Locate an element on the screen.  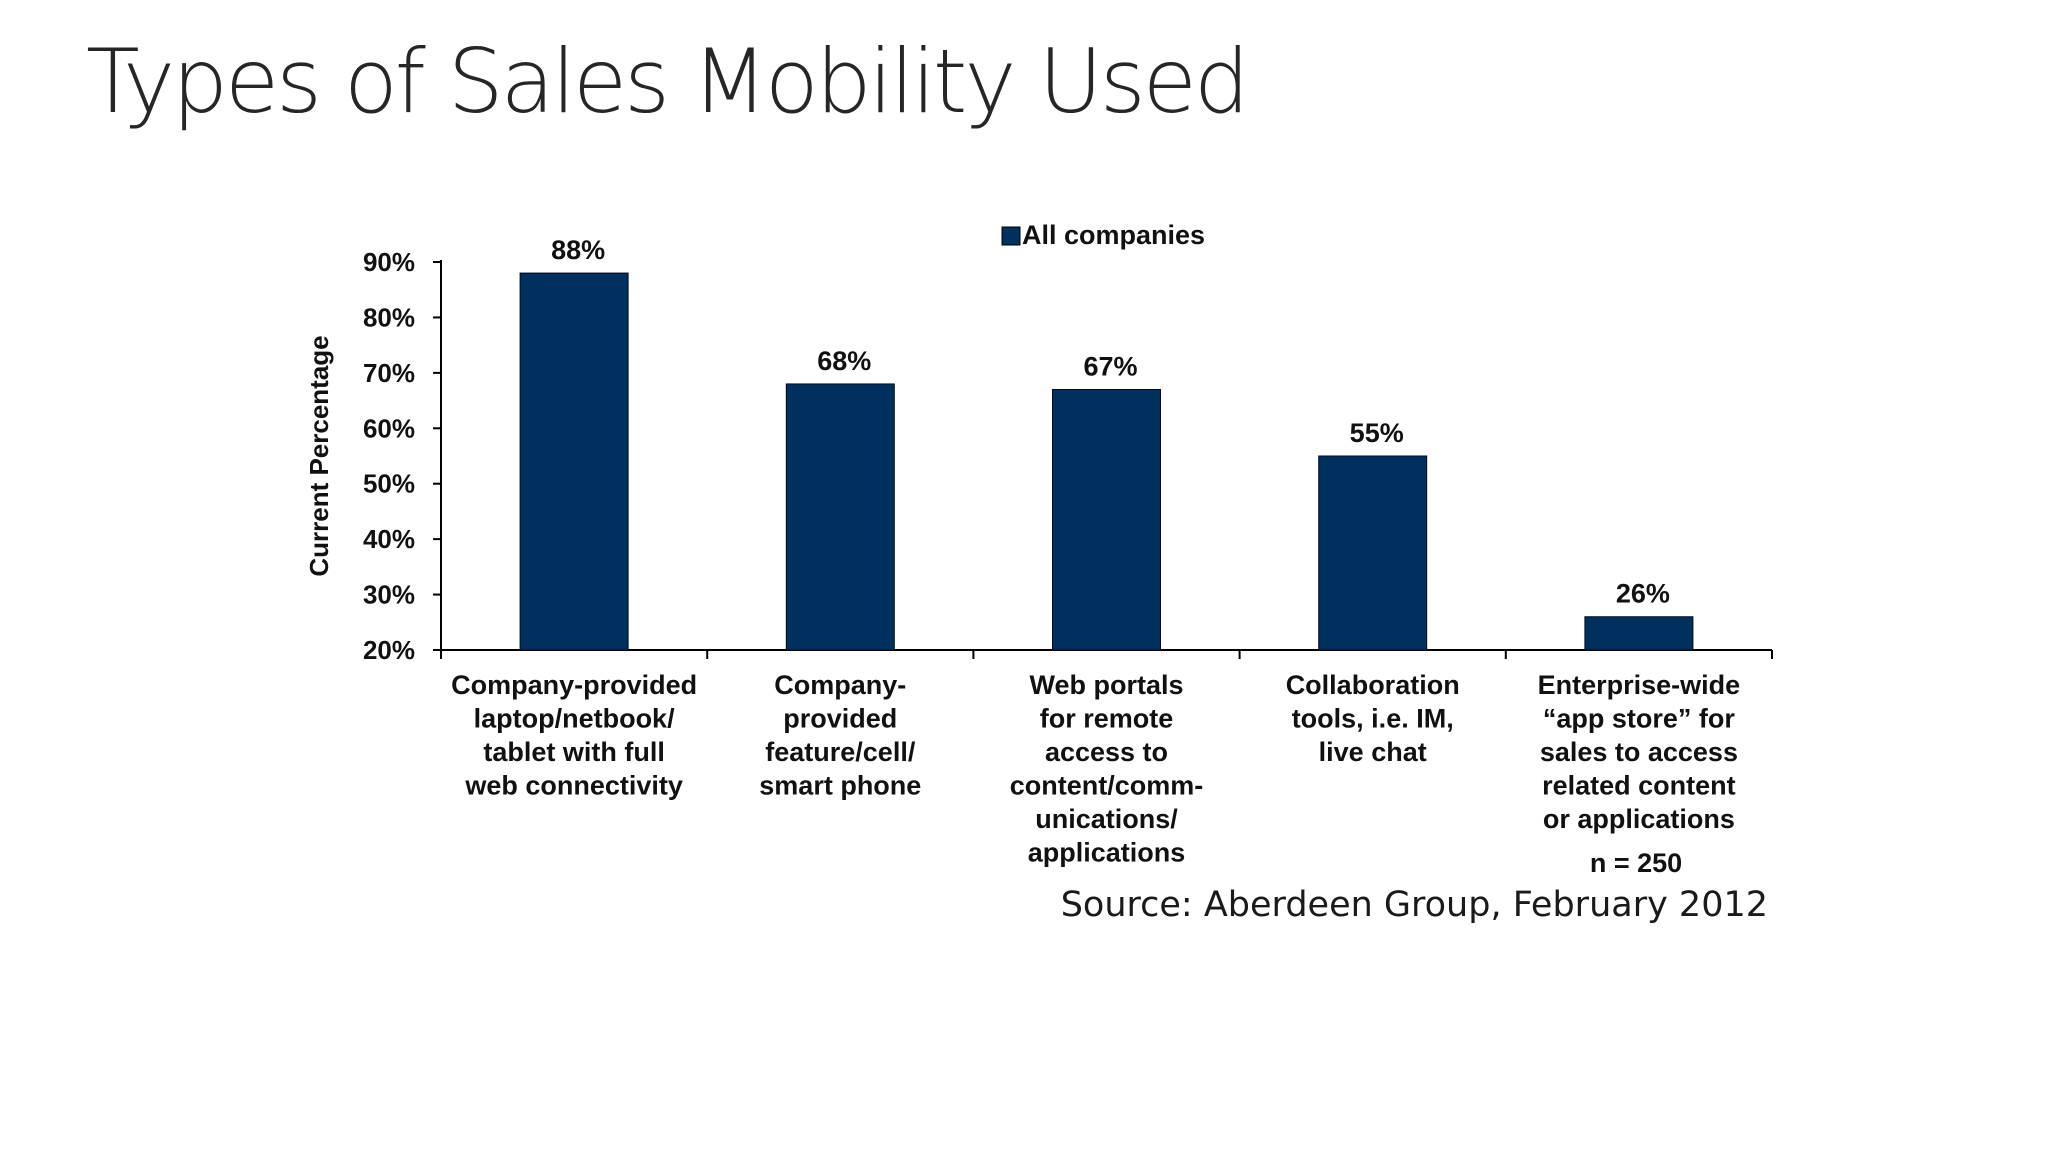
source-note: Source: Aberdeen Group, February 2012 is located at coordinates (1414, 905).